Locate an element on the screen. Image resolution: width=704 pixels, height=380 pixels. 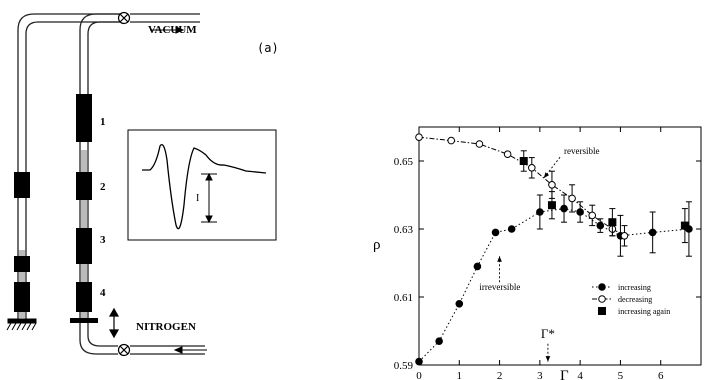
y-tick-label: 0.63 is located at coordinates (404, 230).